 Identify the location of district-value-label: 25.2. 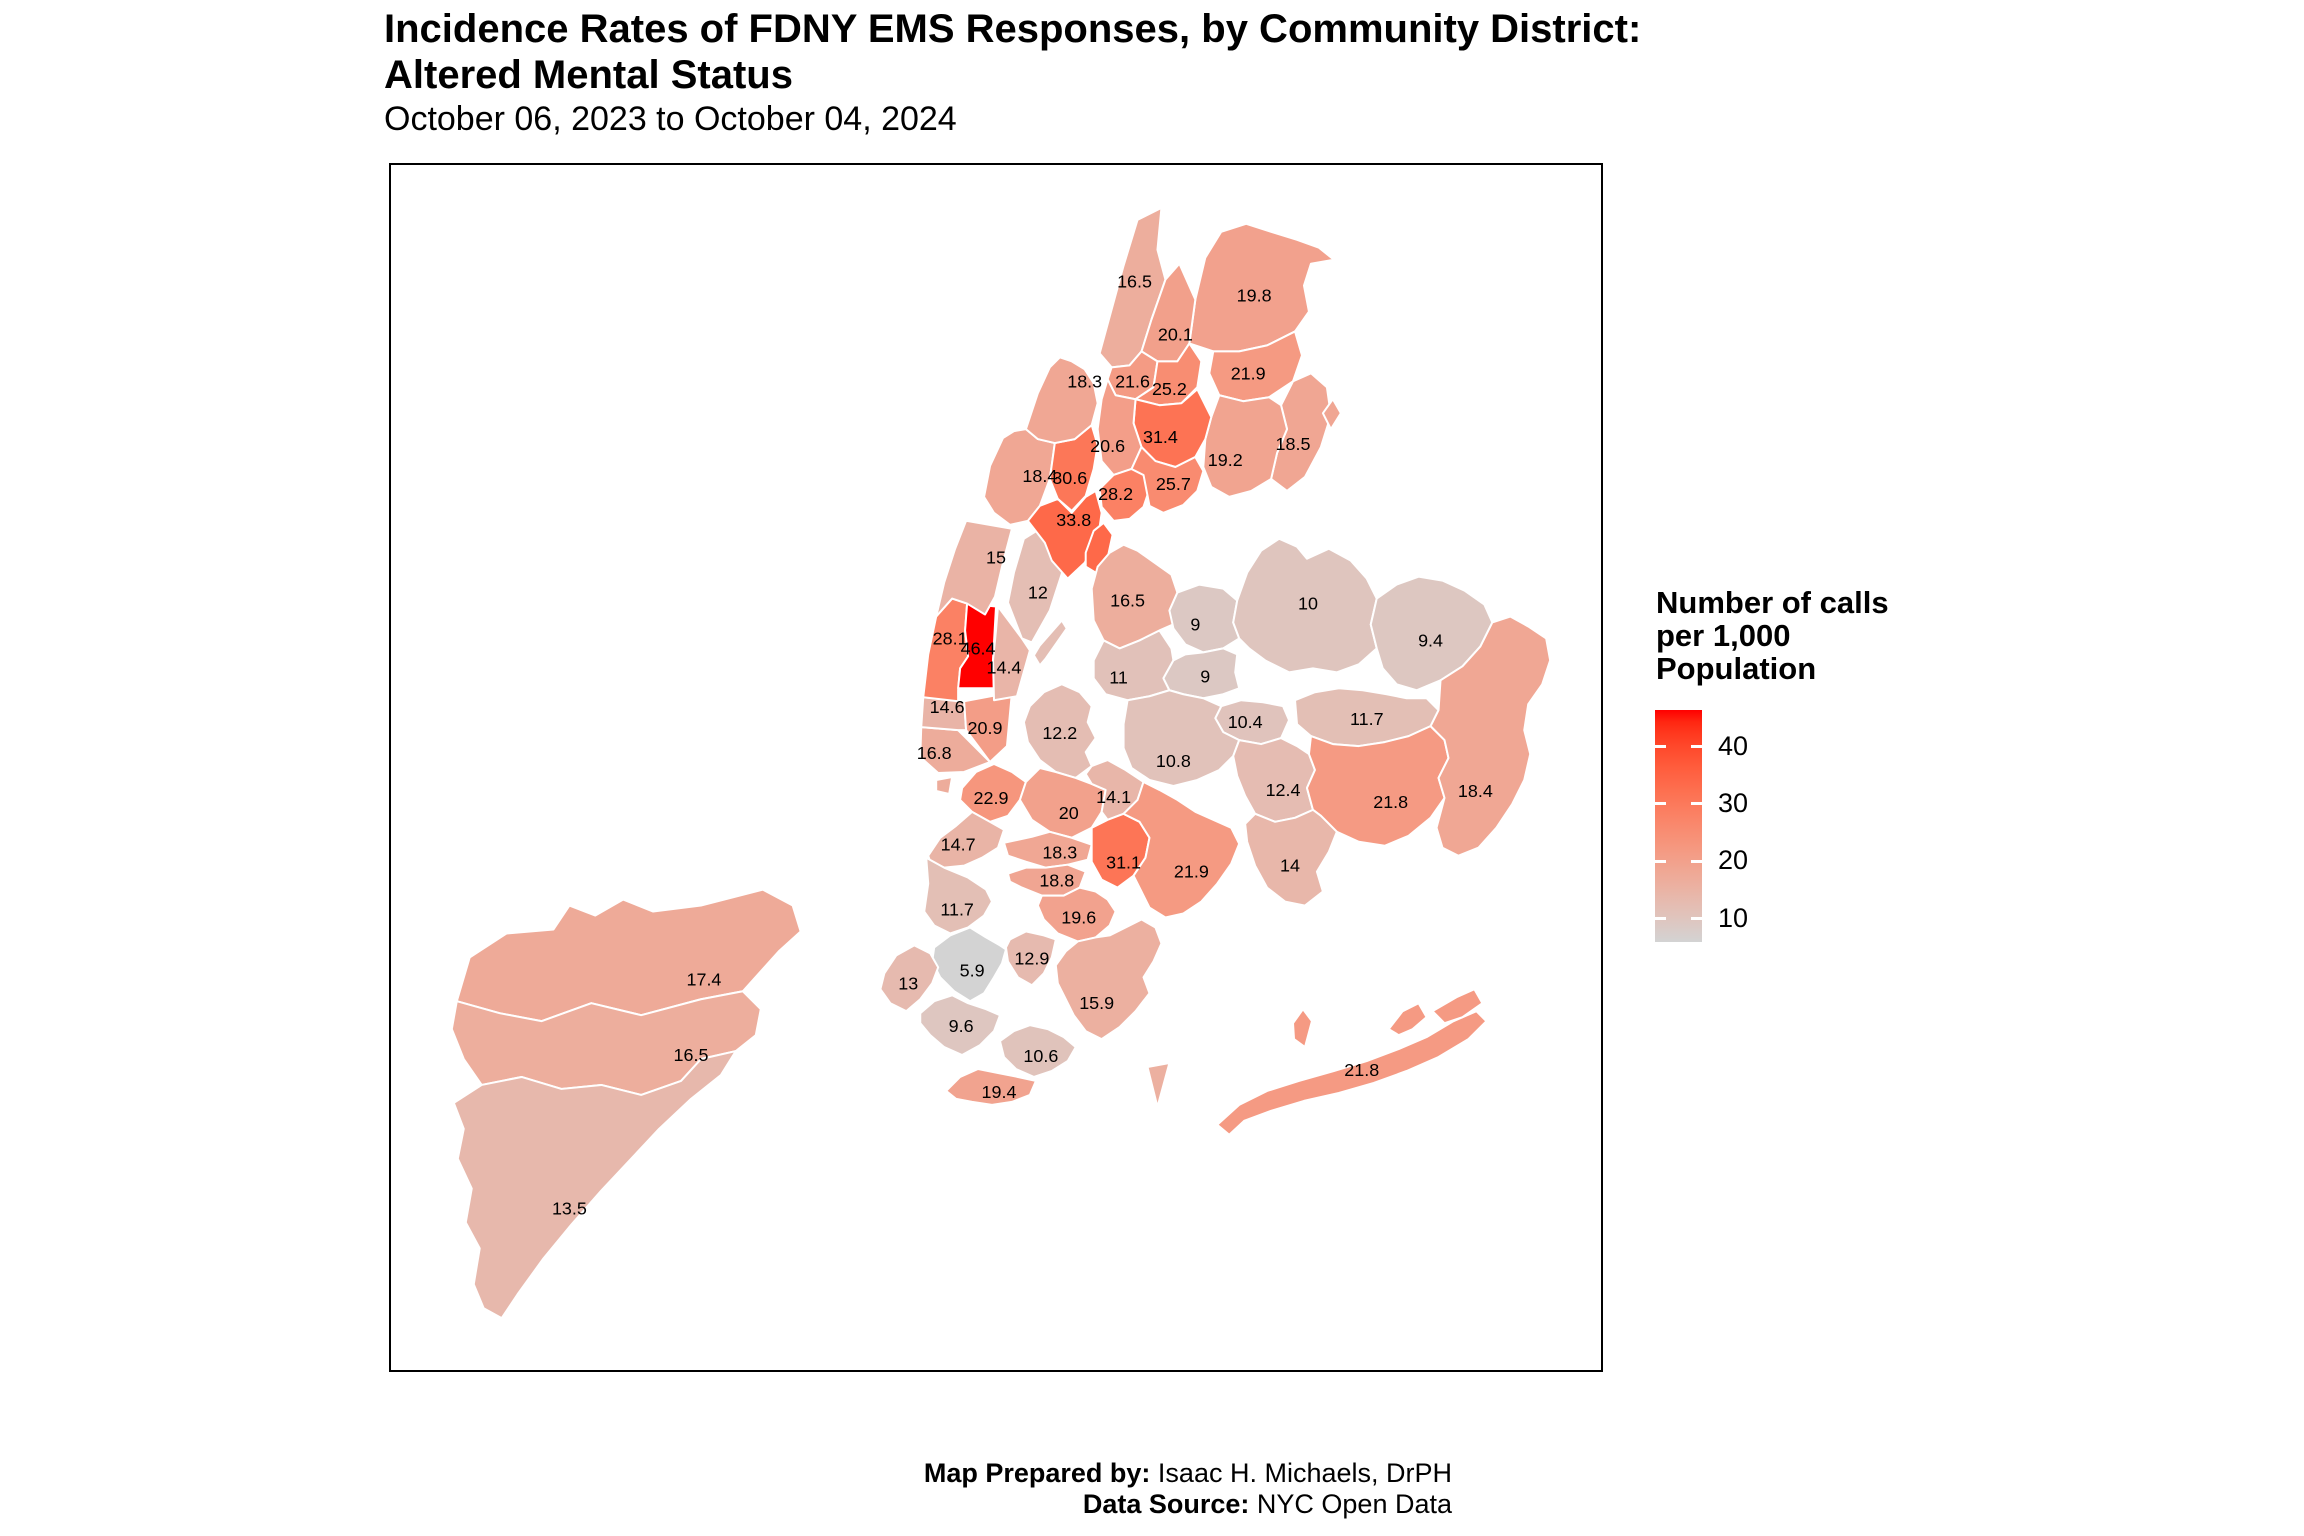
(1169, 389).